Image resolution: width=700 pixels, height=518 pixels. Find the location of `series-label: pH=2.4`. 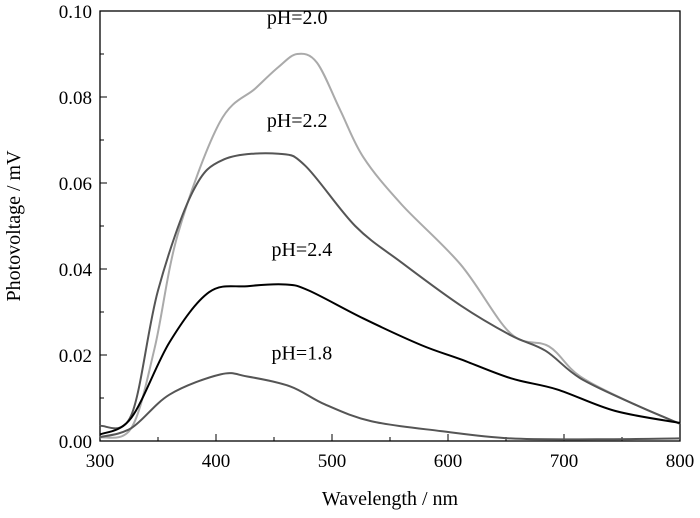

series-label: pH=2.4 is located at coordinates (301, 250).